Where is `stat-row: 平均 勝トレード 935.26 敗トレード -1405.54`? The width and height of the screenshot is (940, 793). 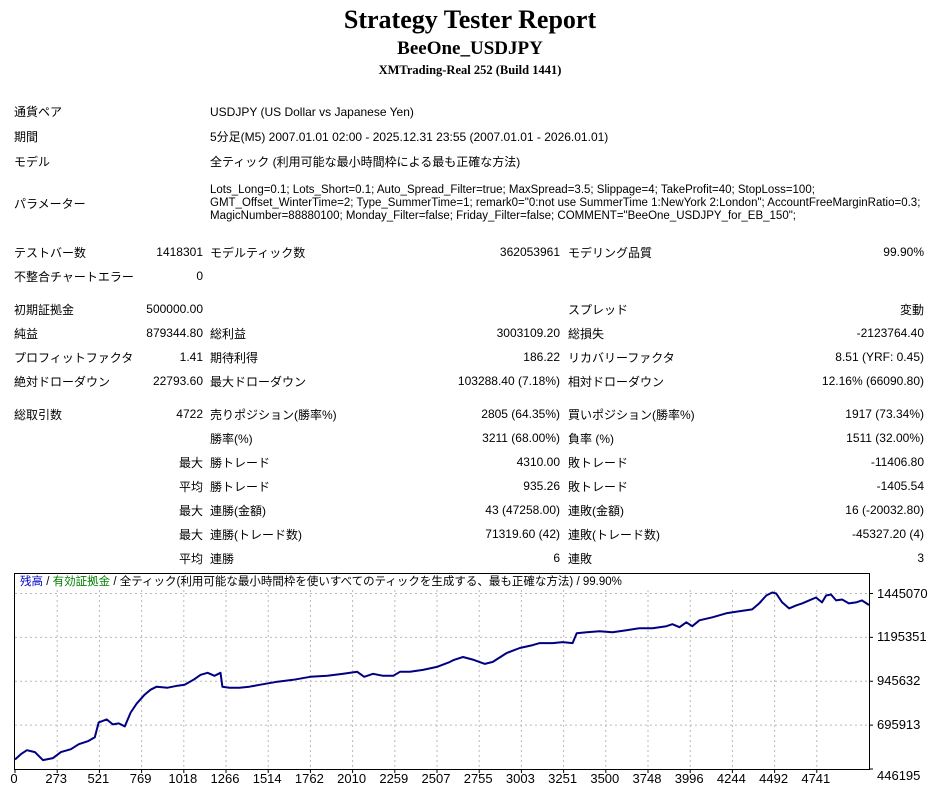 stat-row: 平均 勝トレード 935.26 敗トレード -1405.54 is located at coordinates (477, 486).